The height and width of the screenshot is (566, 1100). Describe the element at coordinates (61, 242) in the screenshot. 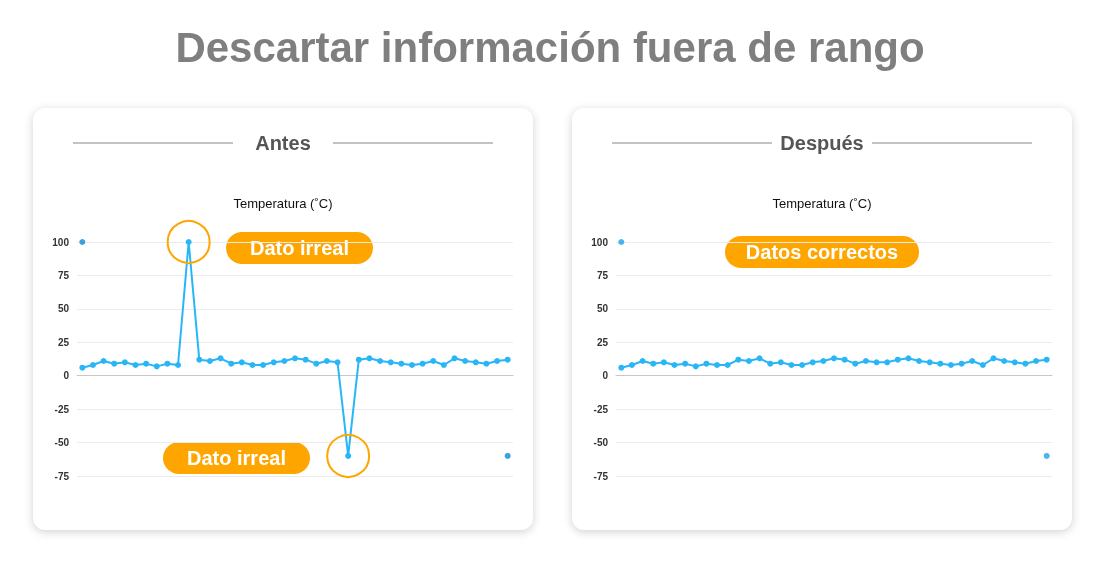

I see `y-tick-label: 100` at that location.